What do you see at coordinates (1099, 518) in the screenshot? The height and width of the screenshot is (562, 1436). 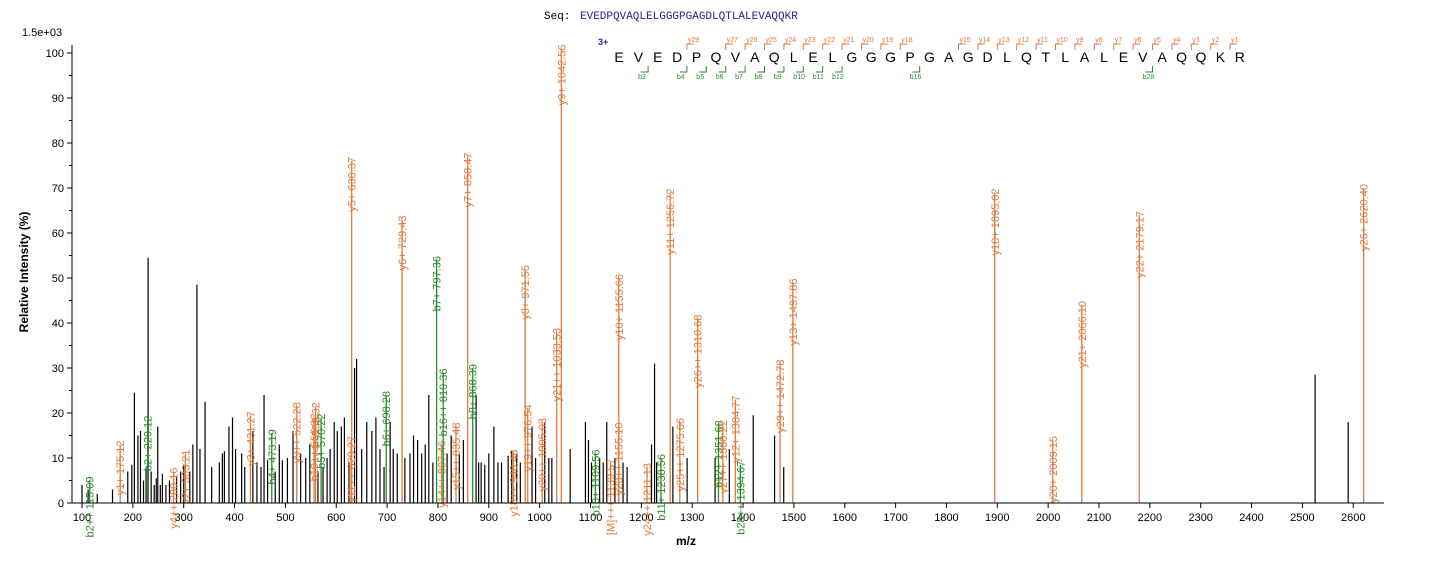 I see `x-tick-label: 2100` at bounding box center [1099, 518].